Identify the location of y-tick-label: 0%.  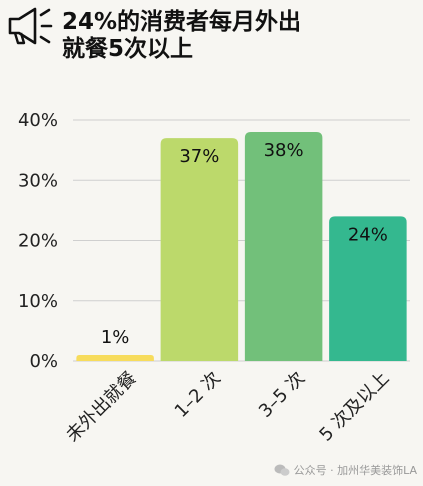
(43, 361).